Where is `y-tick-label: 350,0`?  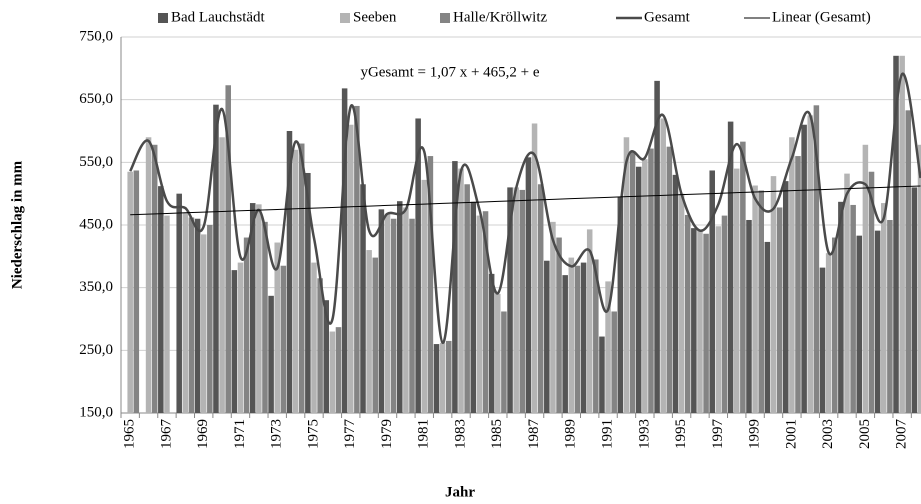
y-tick-label: 350,0 is located at coordinates (96, 287).